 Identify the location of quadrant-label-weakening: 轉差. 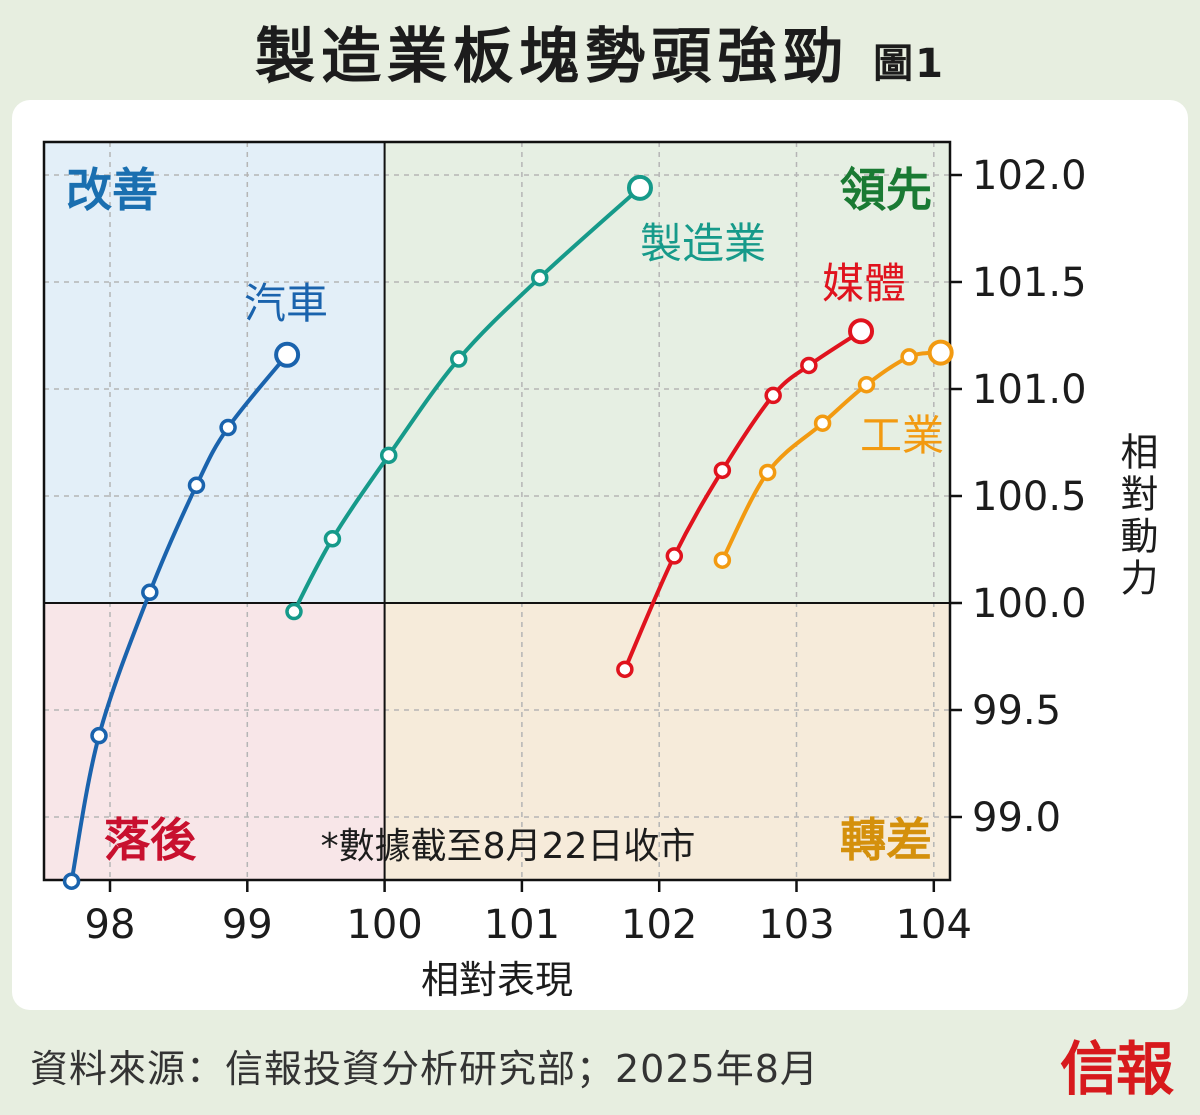
(886, 840).